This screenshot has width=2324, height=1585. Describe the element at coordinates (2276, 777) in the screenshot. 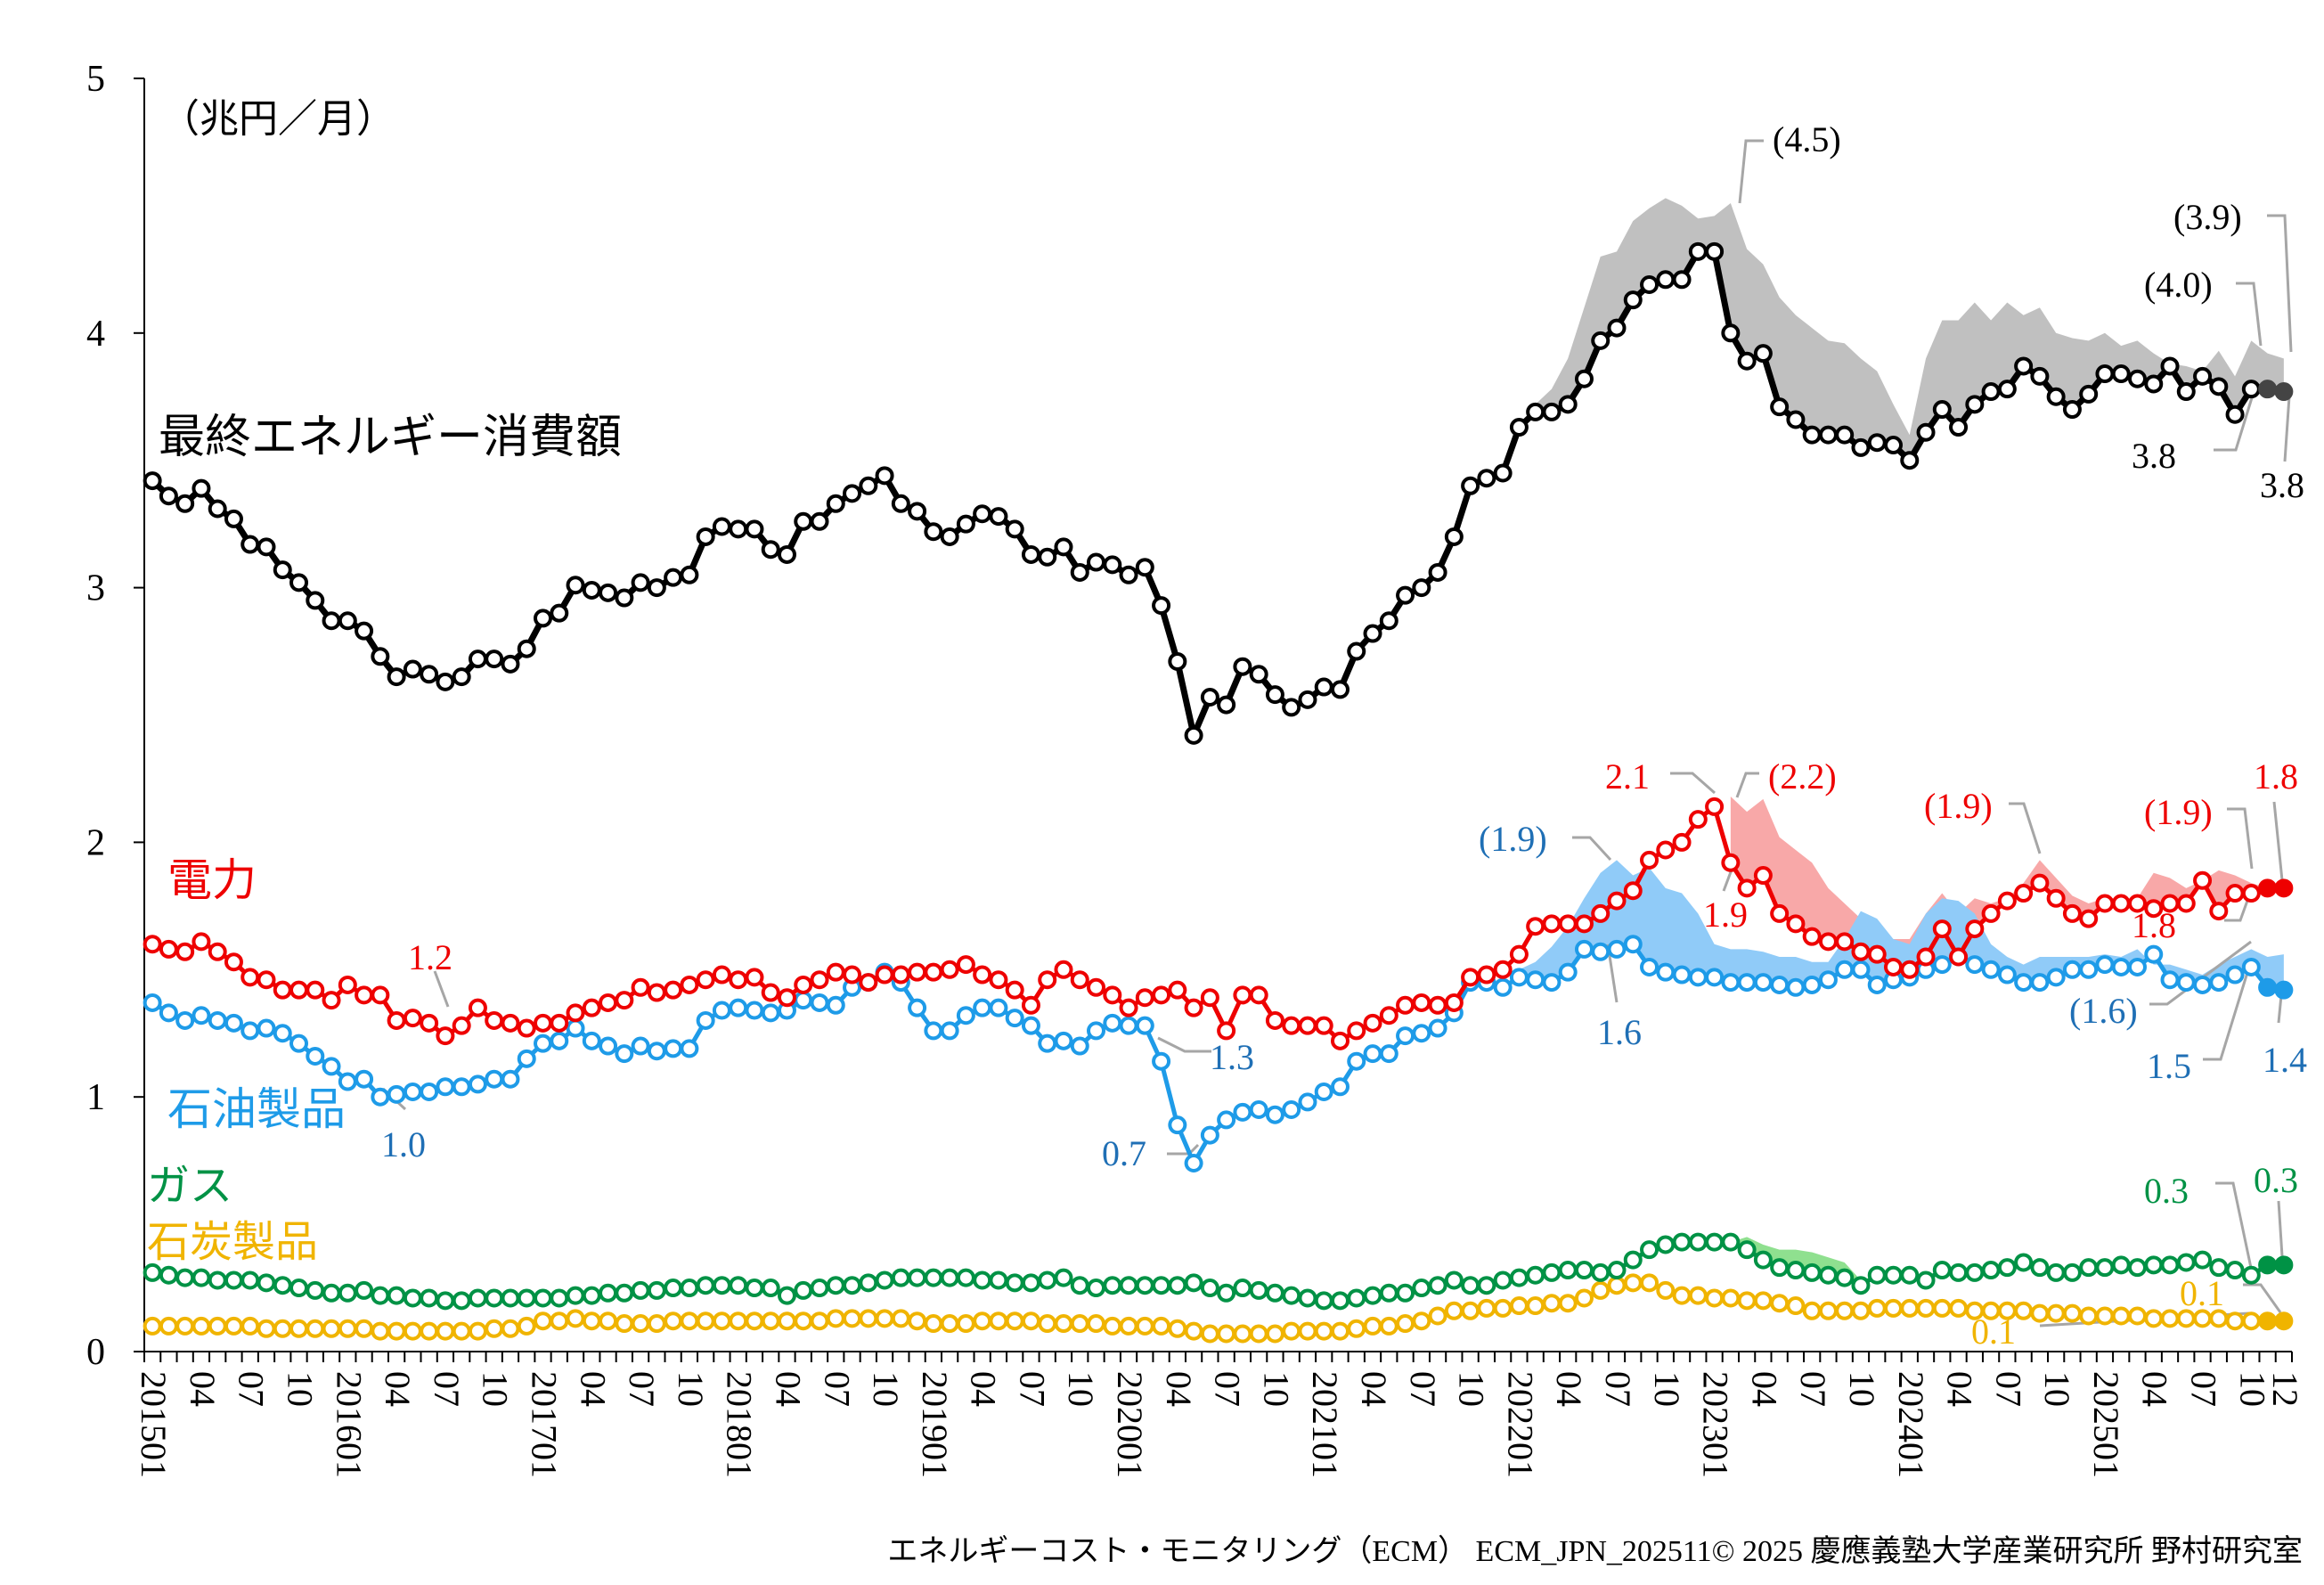

I see `annotation-elec-projected: 1.8` at that location.